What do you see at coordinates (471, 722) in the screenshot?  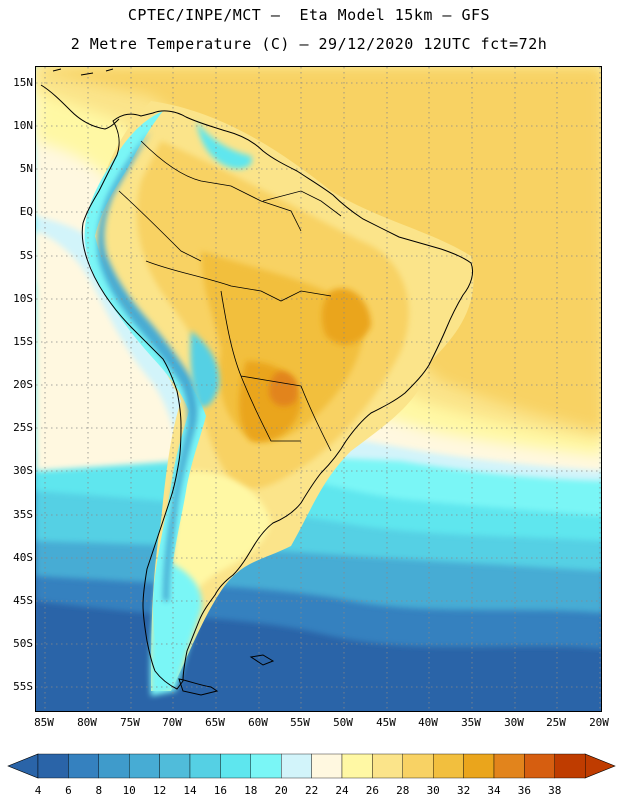 I see `lon-label: 35W` at bounding box center [471, 722].